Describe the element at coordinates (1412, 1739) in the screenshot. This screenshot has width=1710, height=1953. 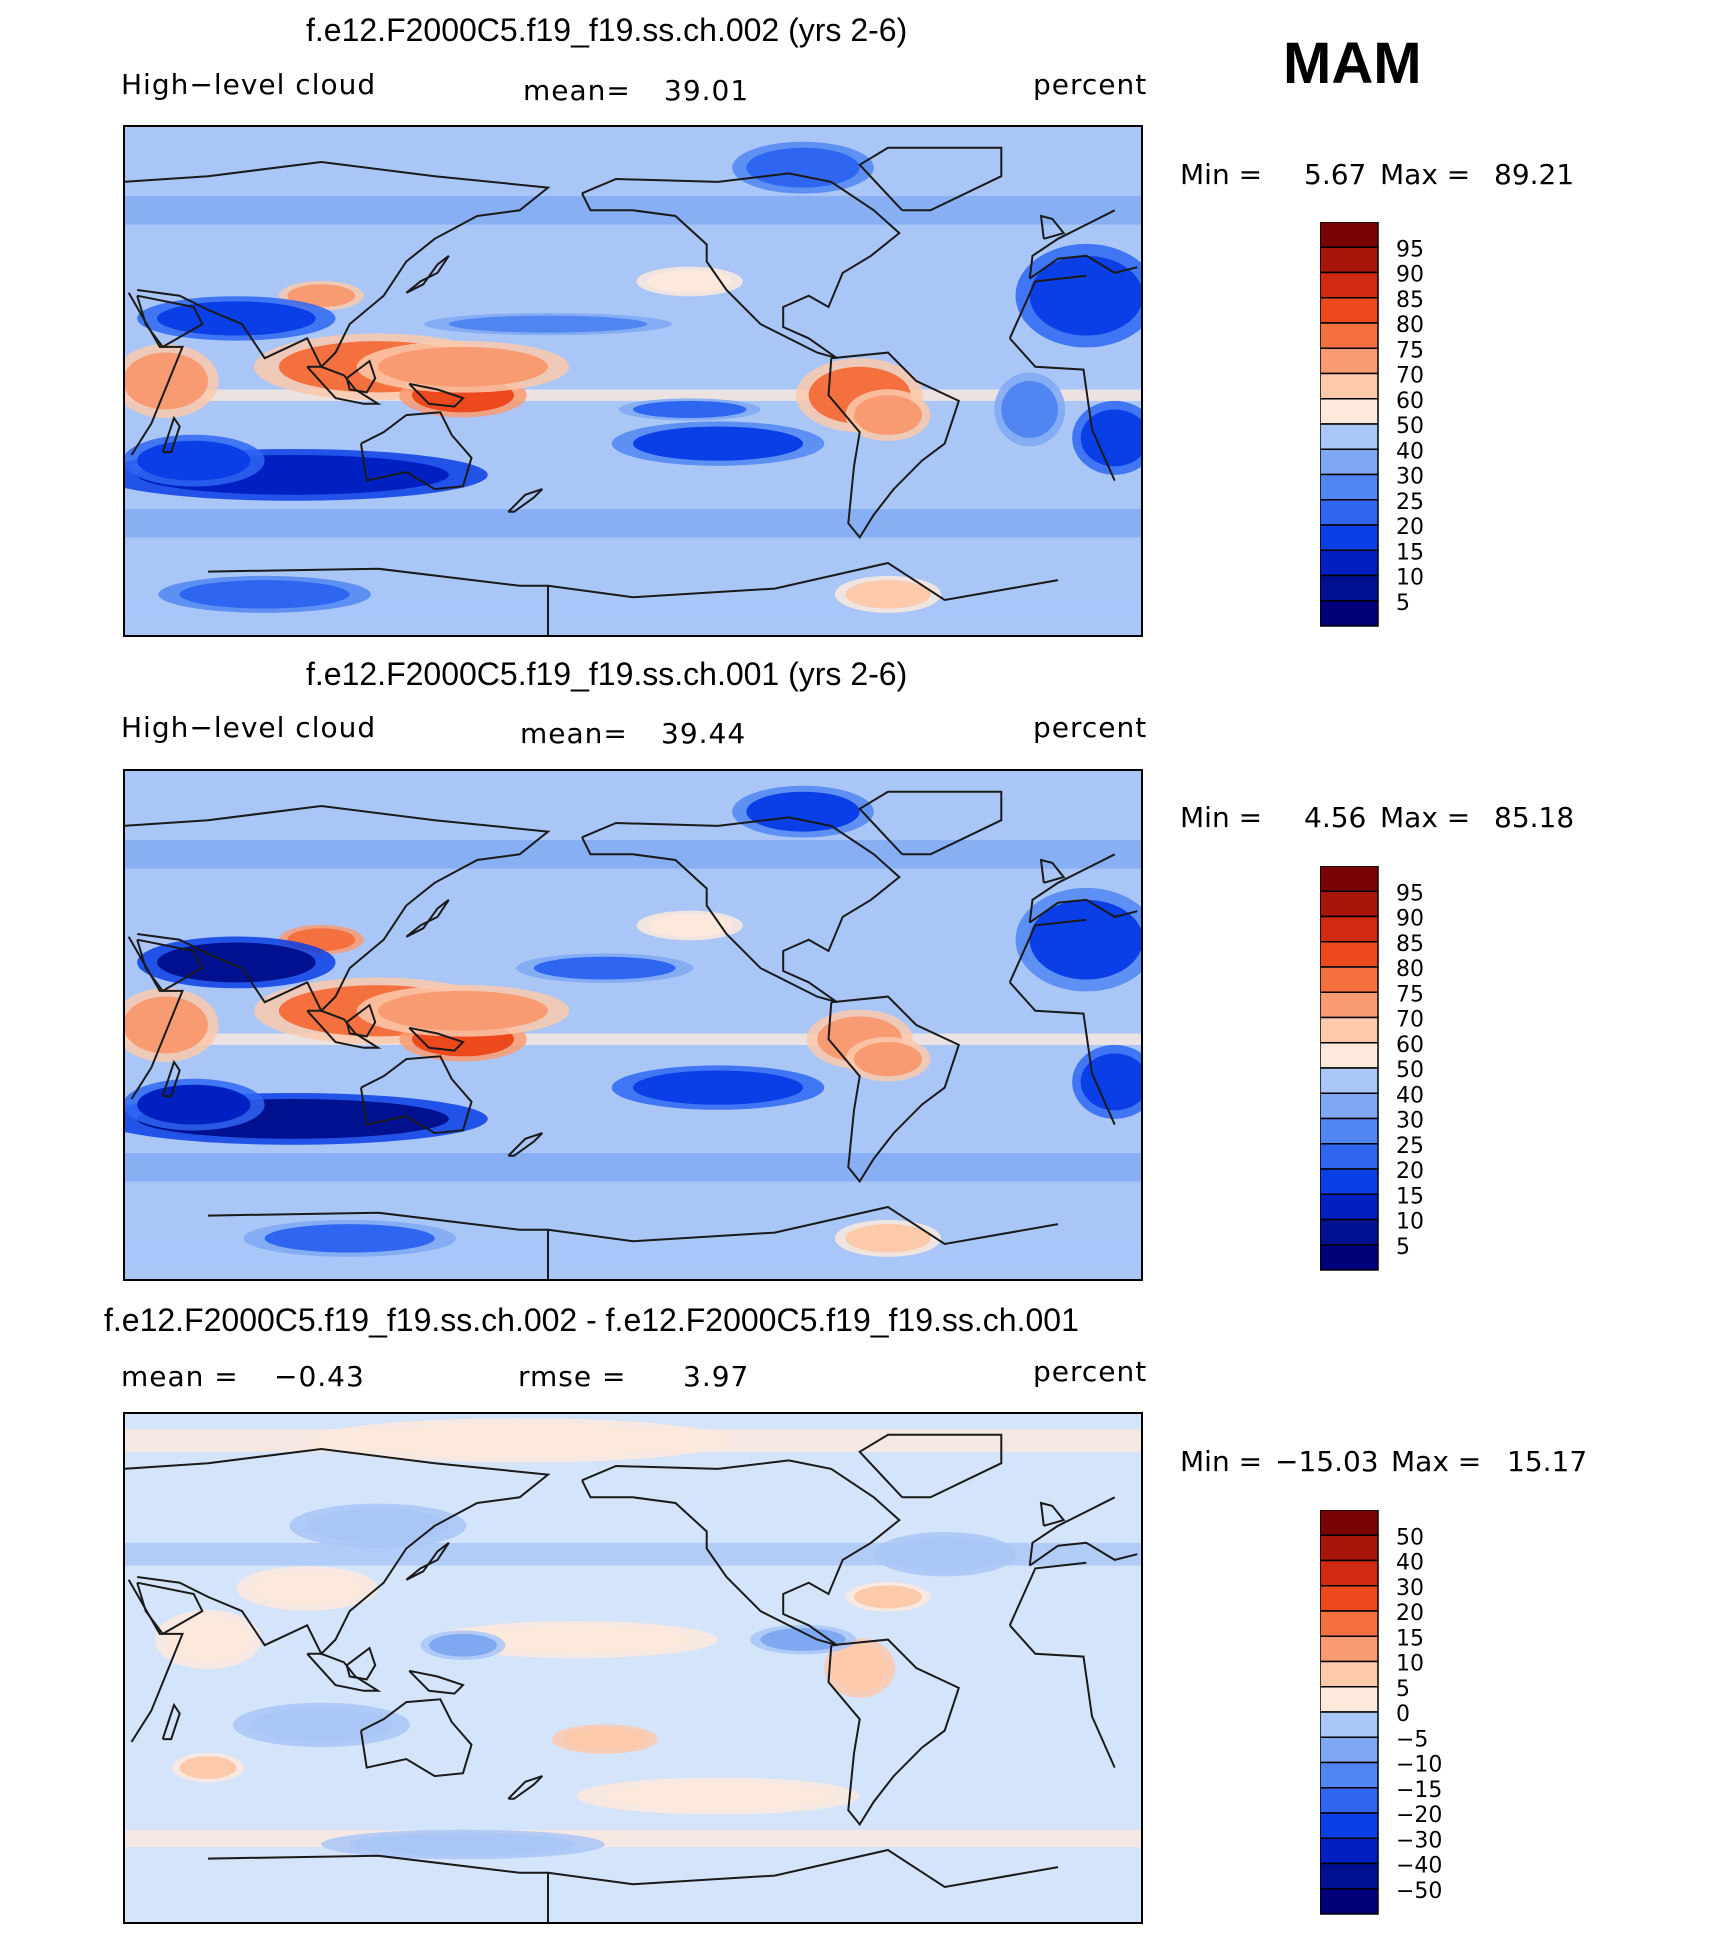
I see `colorbar-tick-label: −5` at that location.